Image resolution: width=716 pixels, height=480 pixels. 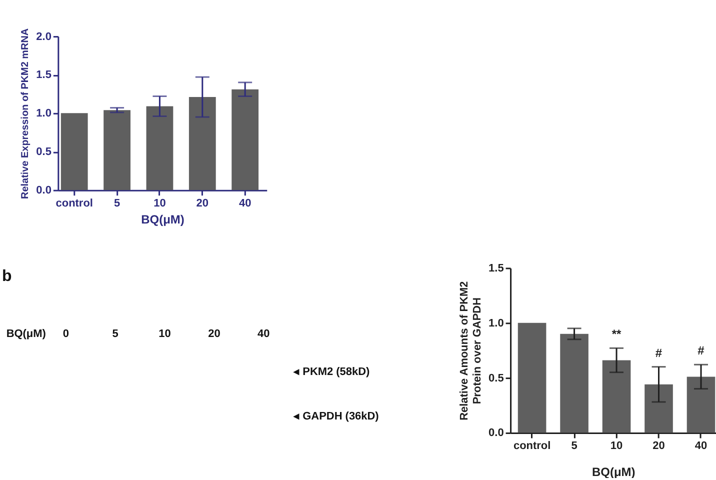 I want to click on text: 0, so click(x=65, y=334).